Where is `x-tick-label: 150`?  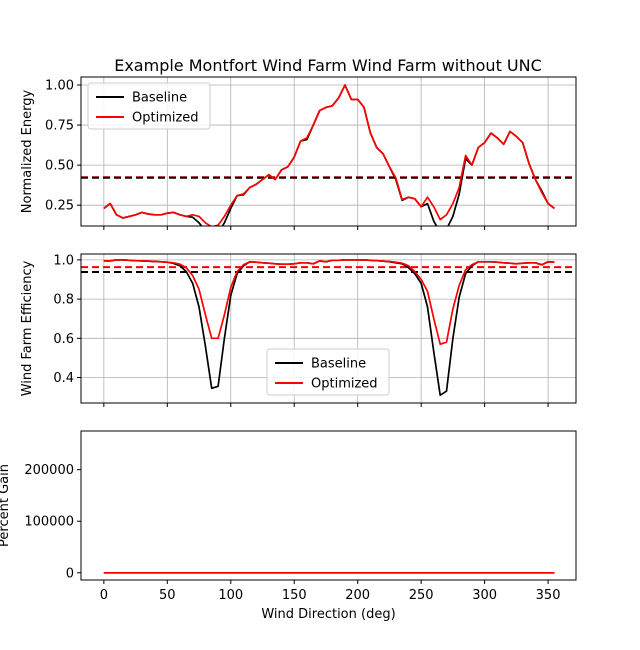
x-tick-label: 150 is located at coordinates (294, 595).